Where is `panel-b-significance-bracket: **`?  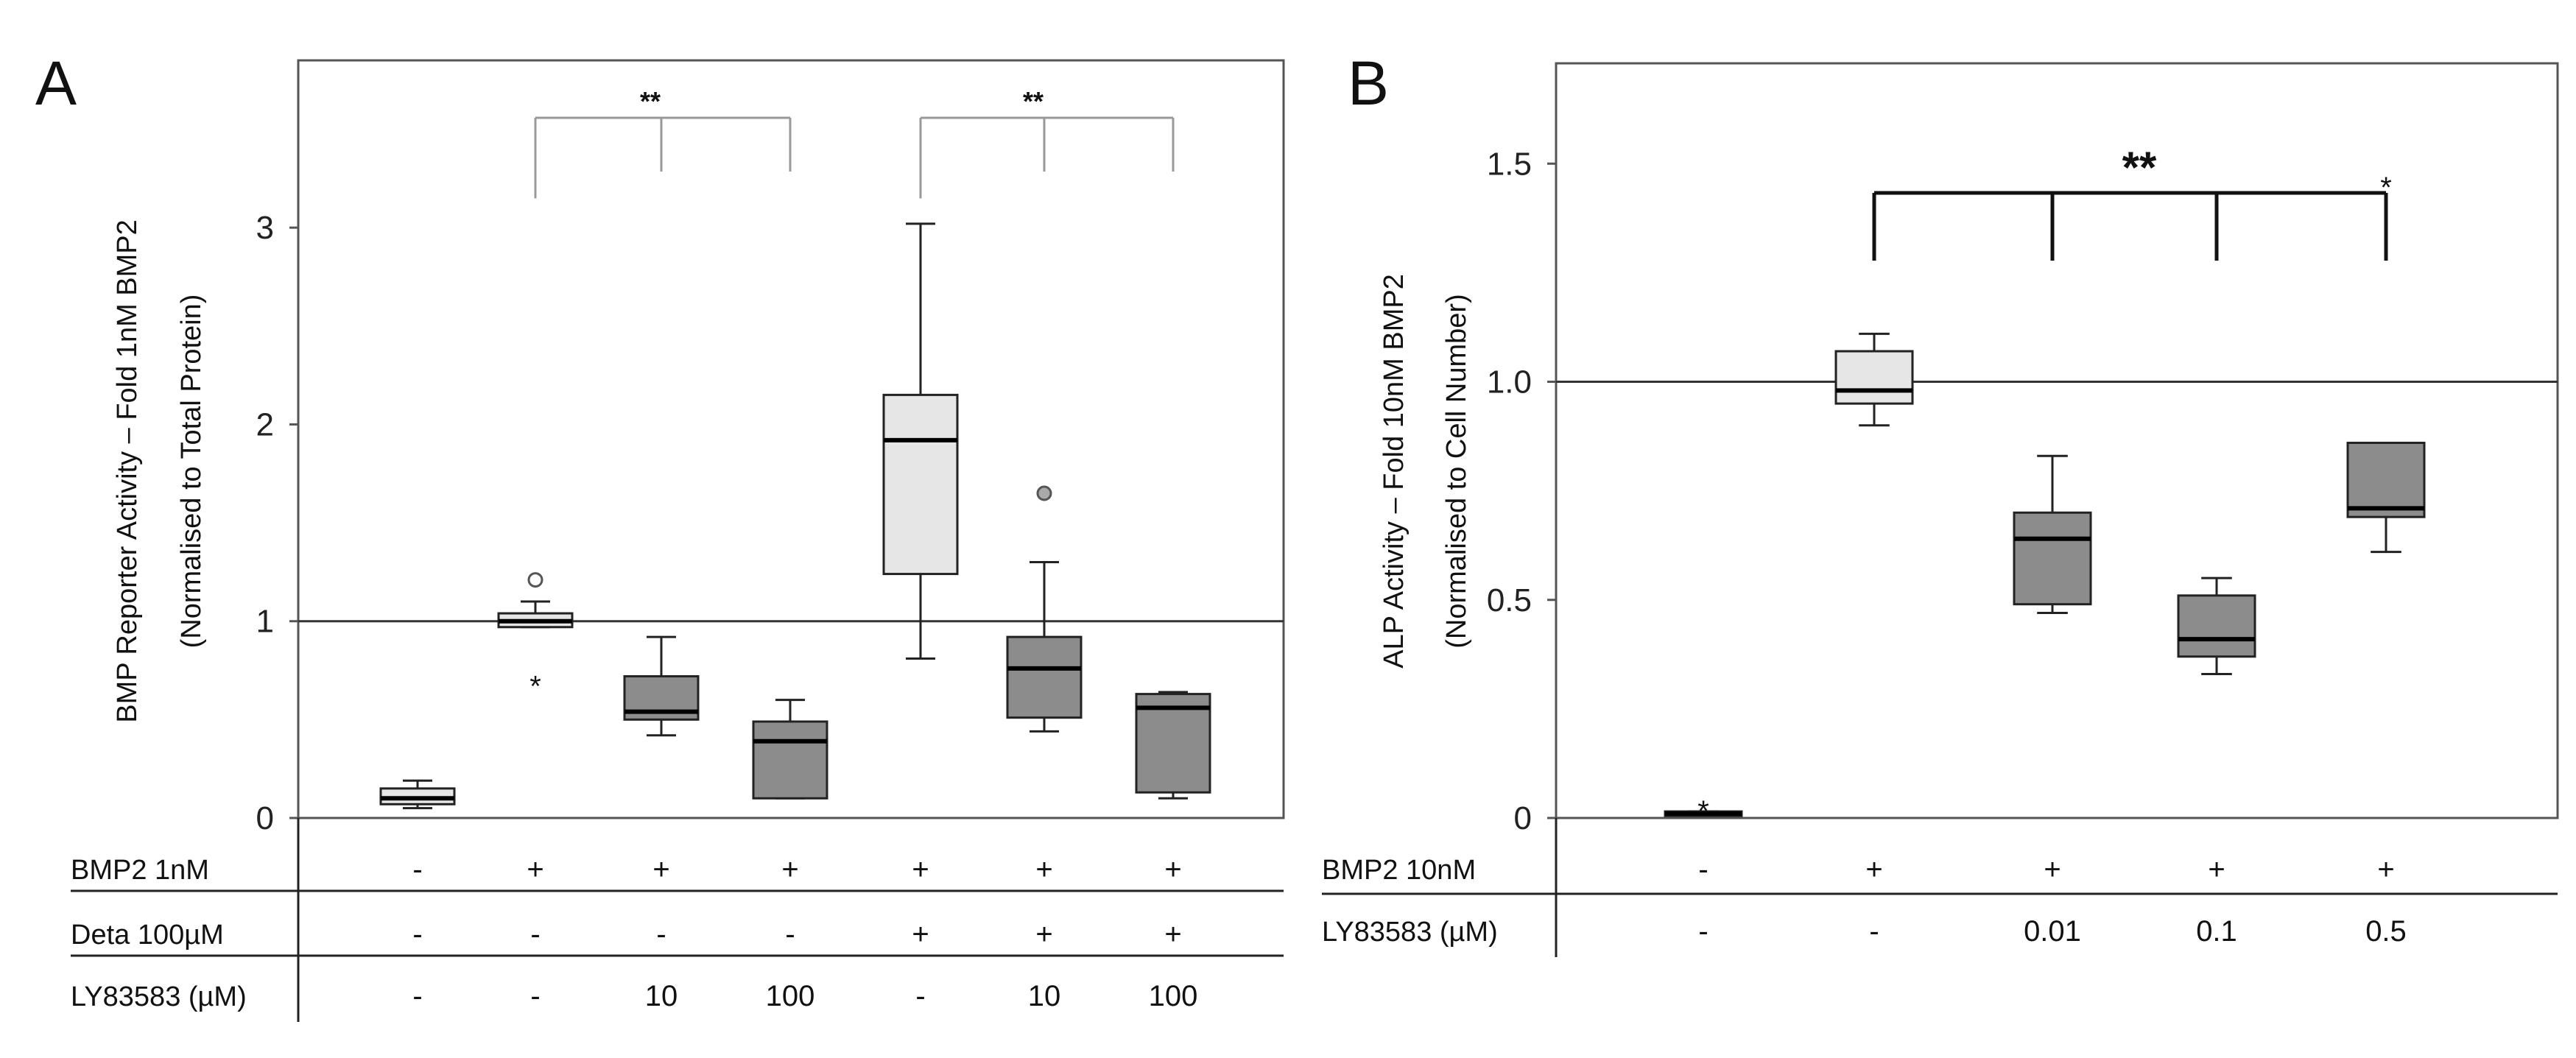 panel-b-significance-bracket: ** is located at coordinates (2130, 202).